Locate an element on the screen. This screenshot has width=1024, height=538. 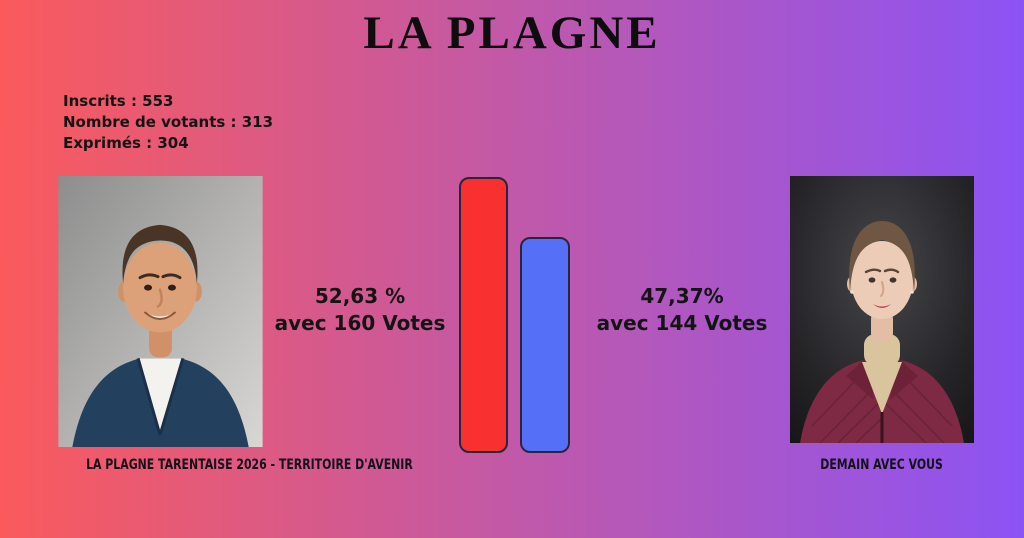
result-right-votes: avec 144 Votes is located at coordinates (682, 323).